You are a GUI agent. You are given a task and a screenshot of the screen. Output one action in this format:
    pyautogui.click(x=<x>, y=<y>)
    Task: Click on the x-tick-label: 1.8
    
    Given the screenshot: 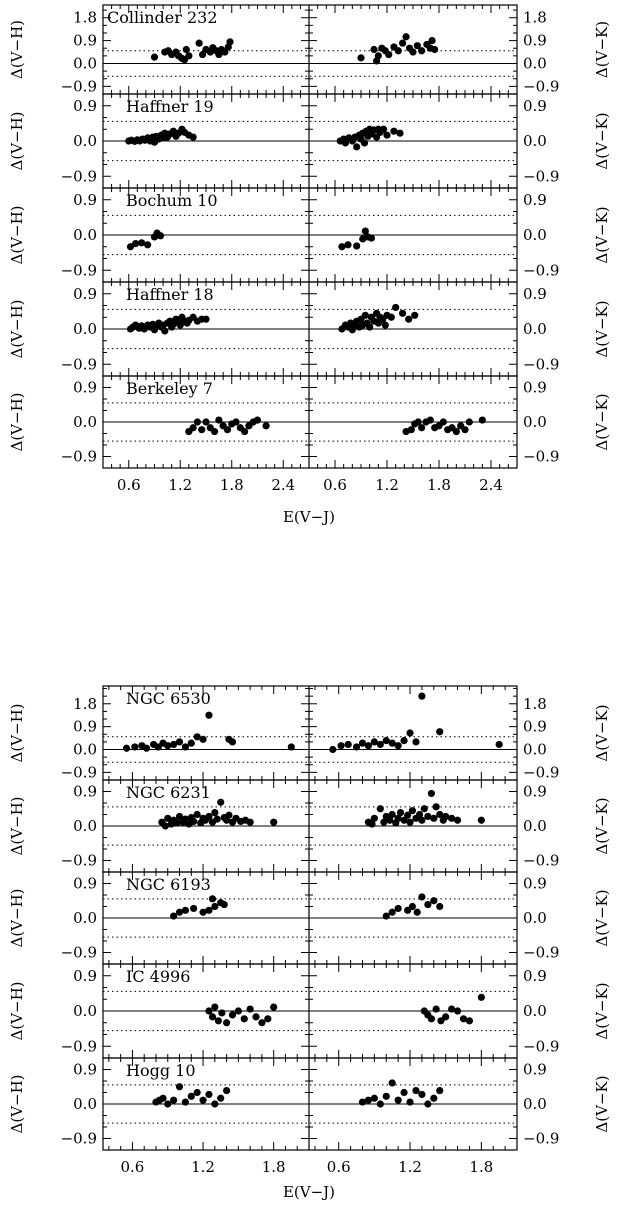 What is the action you would take?
    pyautogui.click(x=232, y=485)
    